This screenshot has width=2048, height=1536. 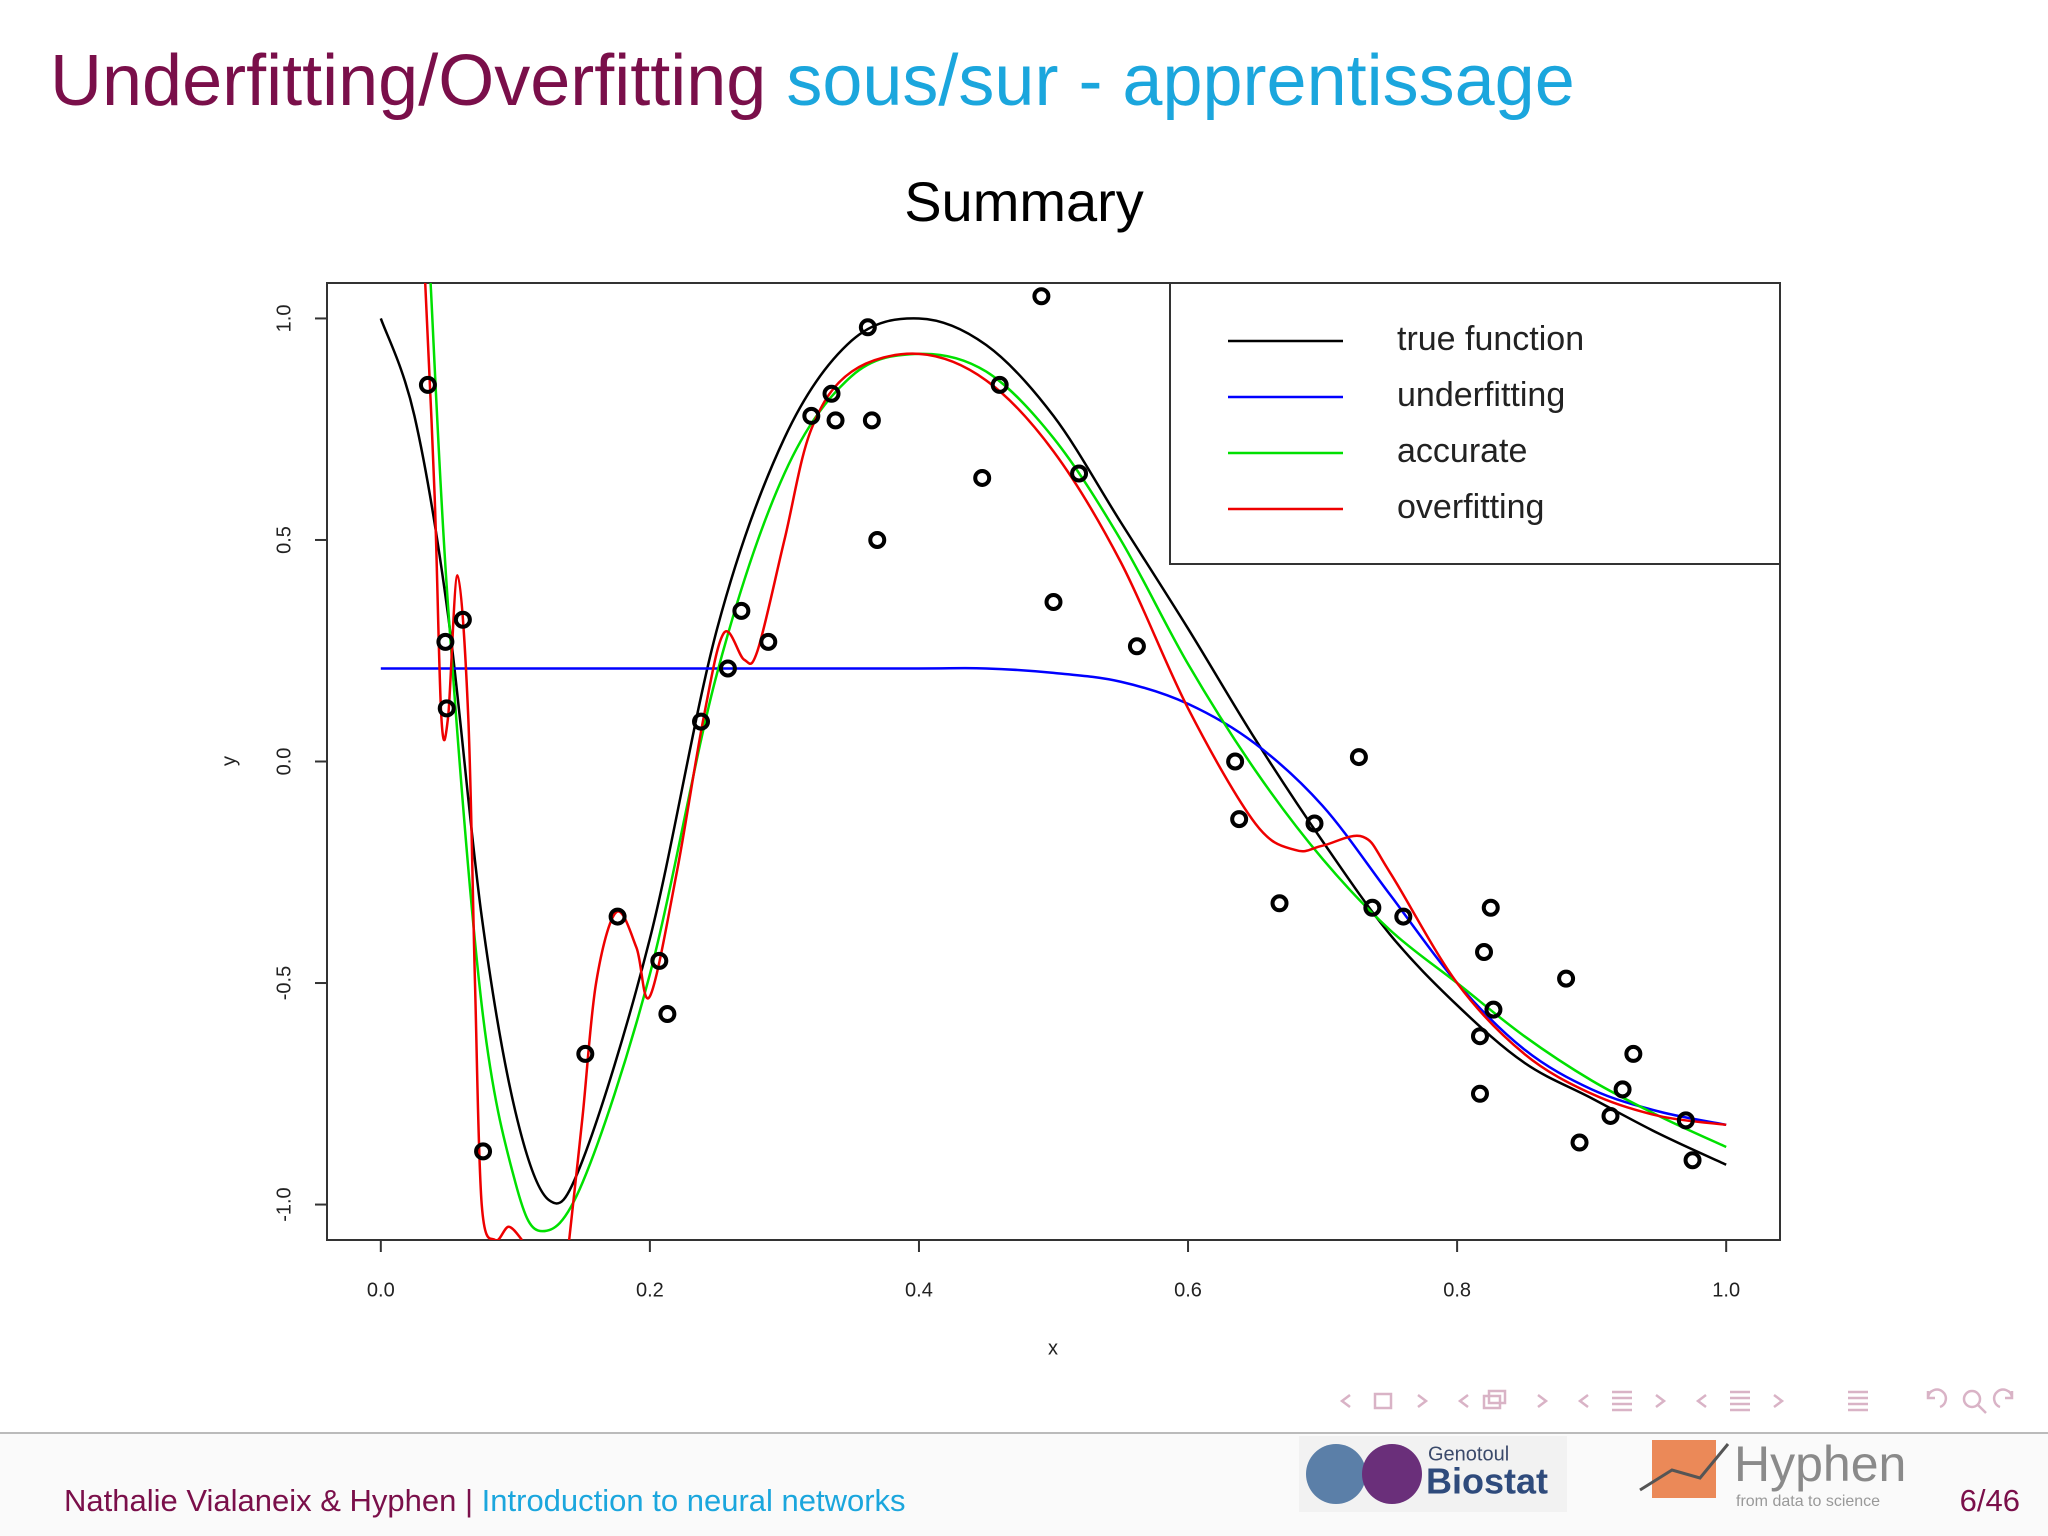 I want to click on logo-square, so click(x=1684, y=1469).